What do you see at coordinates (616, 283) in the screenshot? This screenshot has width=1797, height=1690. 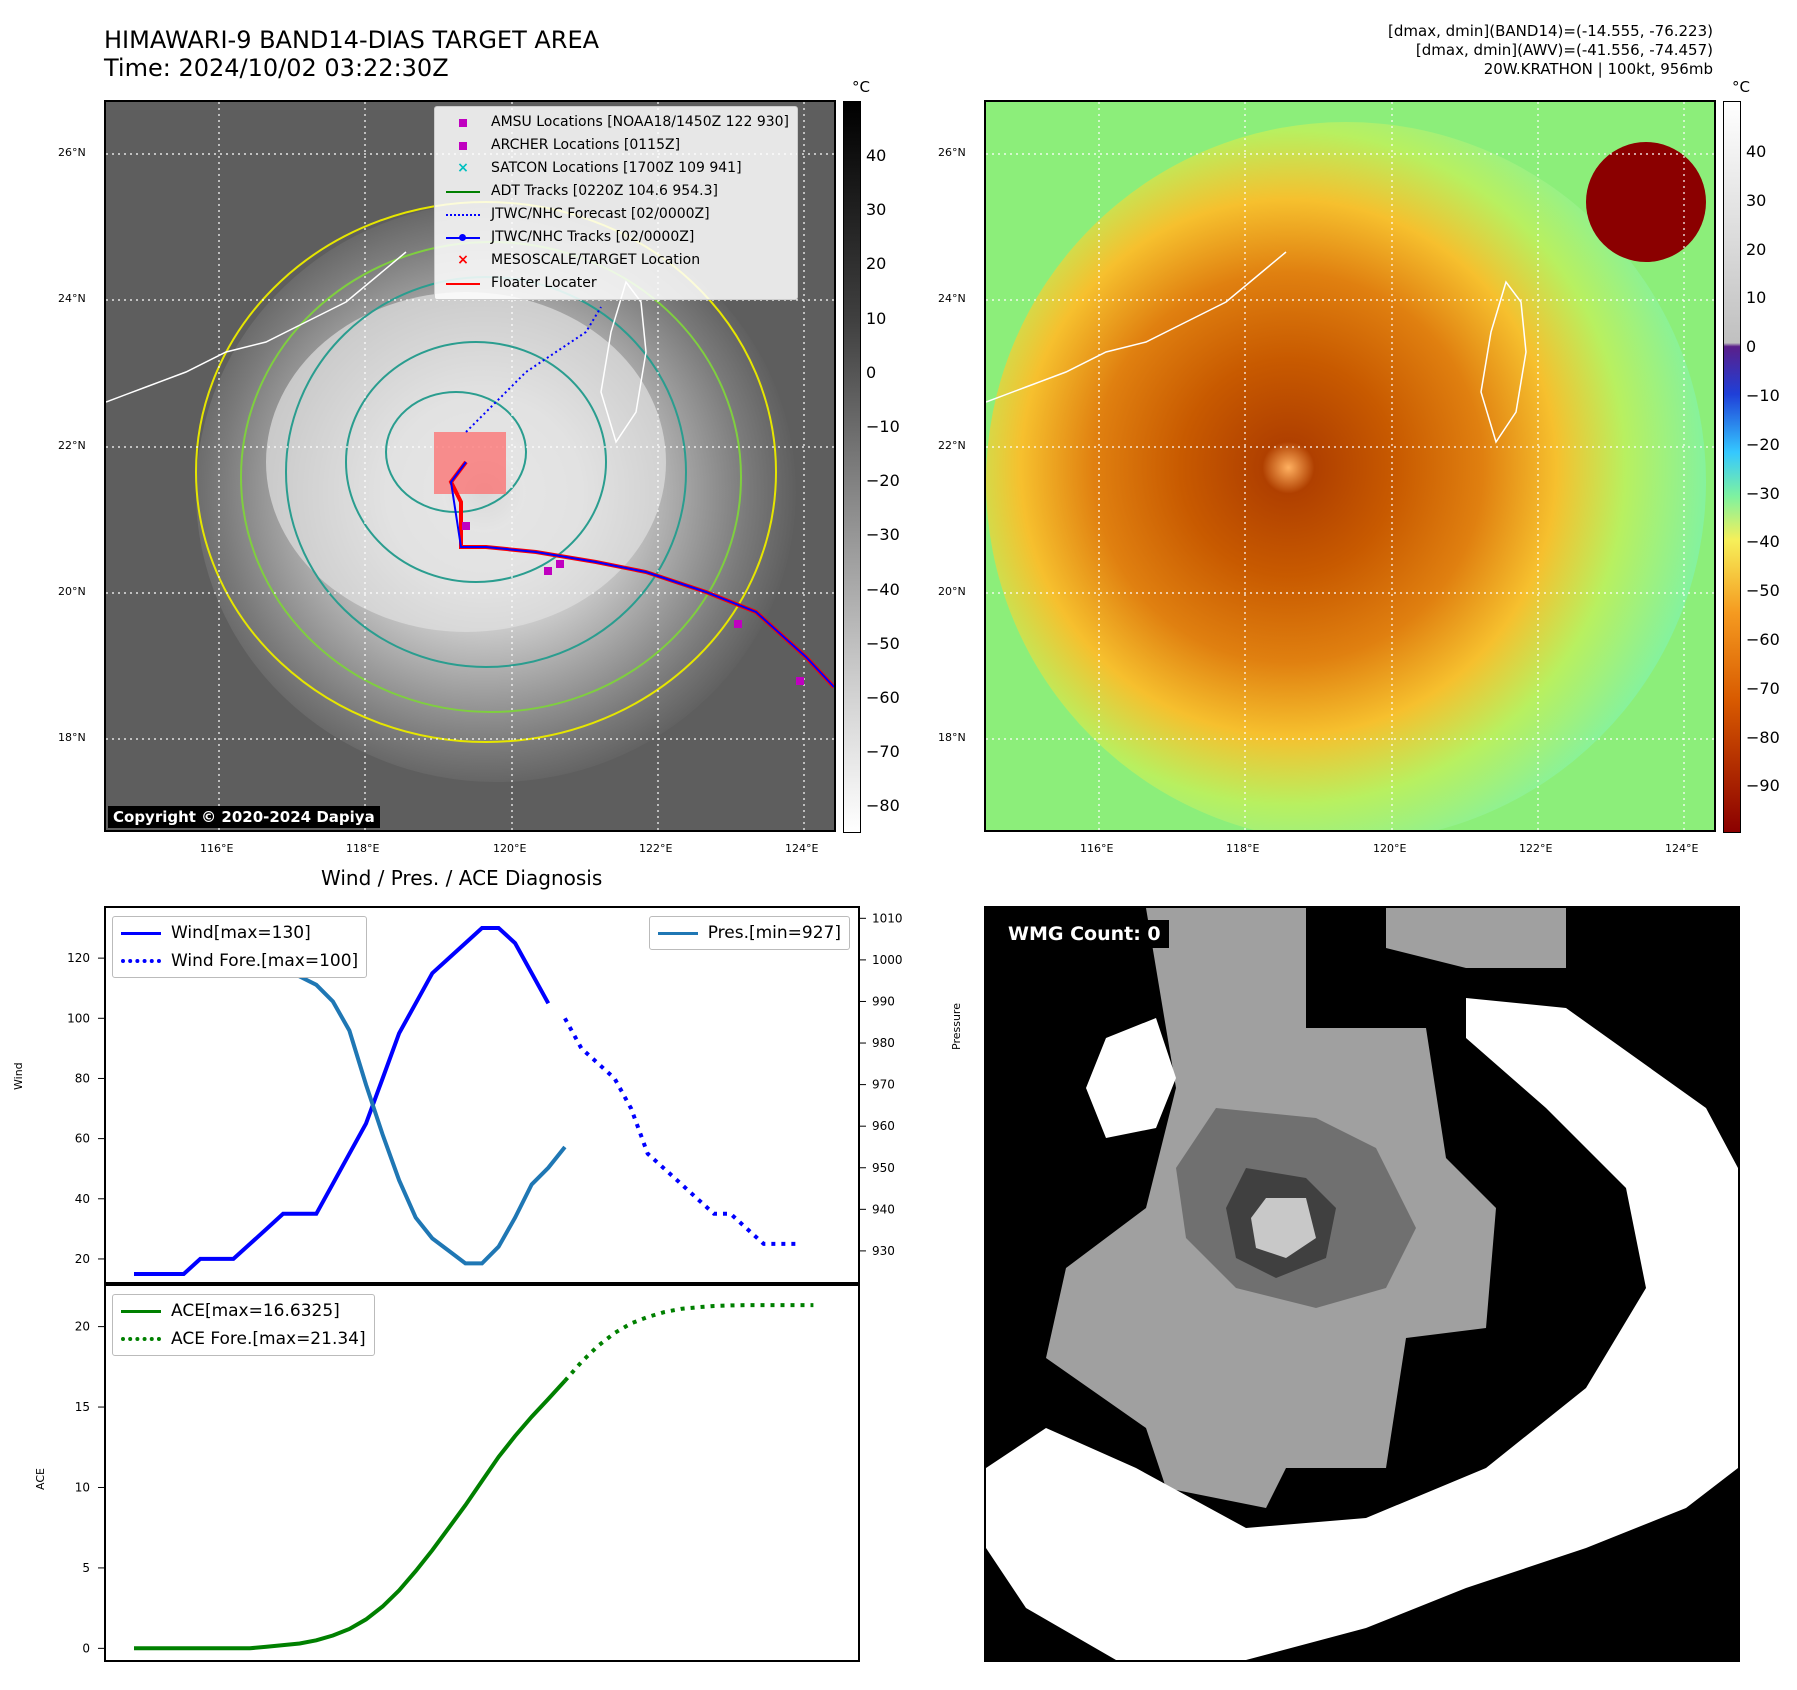 I see `legend-entry: Floater Locater` at bounding box center [616, 283].